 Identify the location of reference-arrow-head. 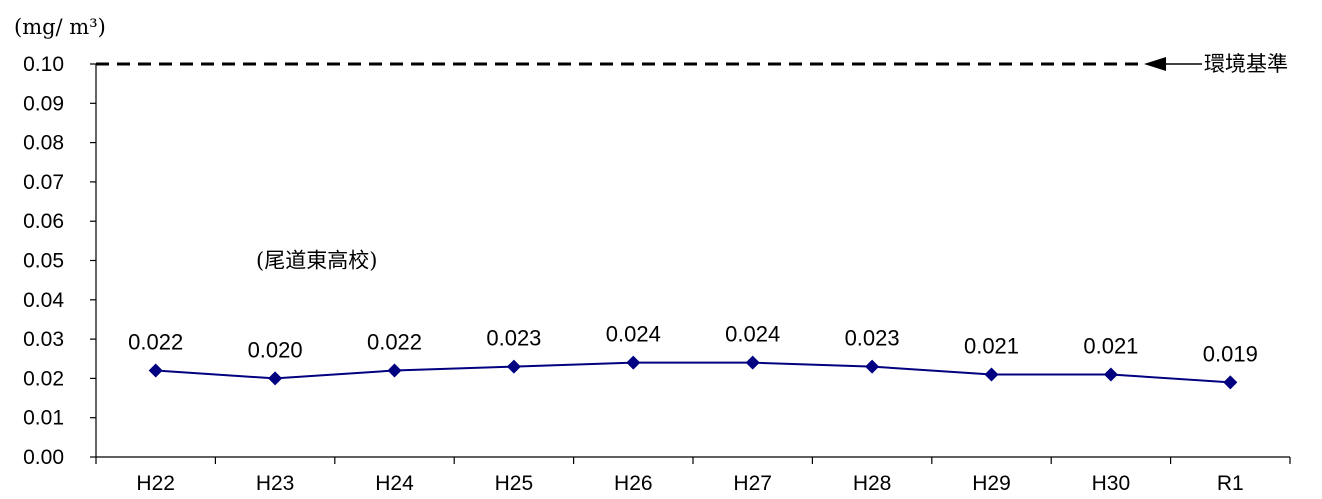
(1155, 64).